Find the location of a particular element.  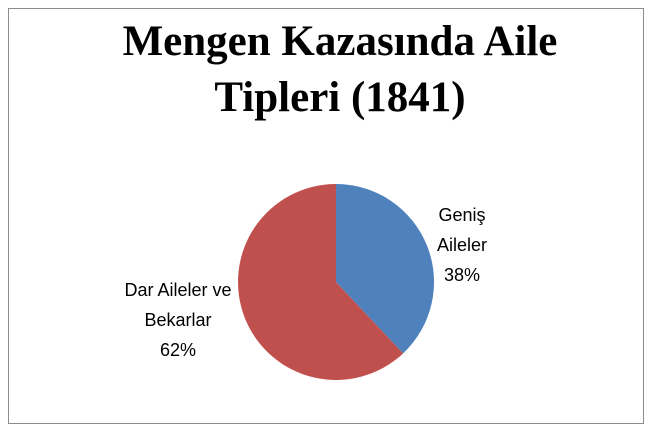

value-label: 62% is located at coordinates (178, 350).